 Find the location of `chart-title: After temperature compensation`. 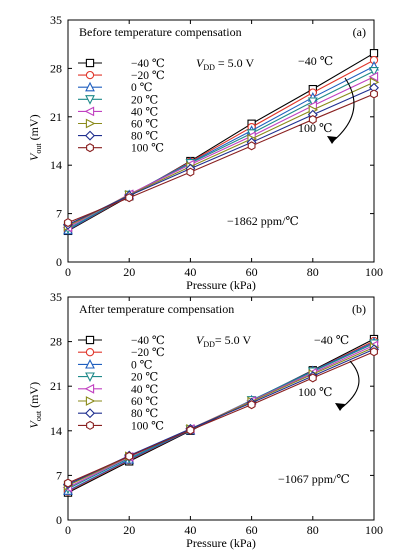

chart-title: After temperature compensation is located at coordinates (156, 309).